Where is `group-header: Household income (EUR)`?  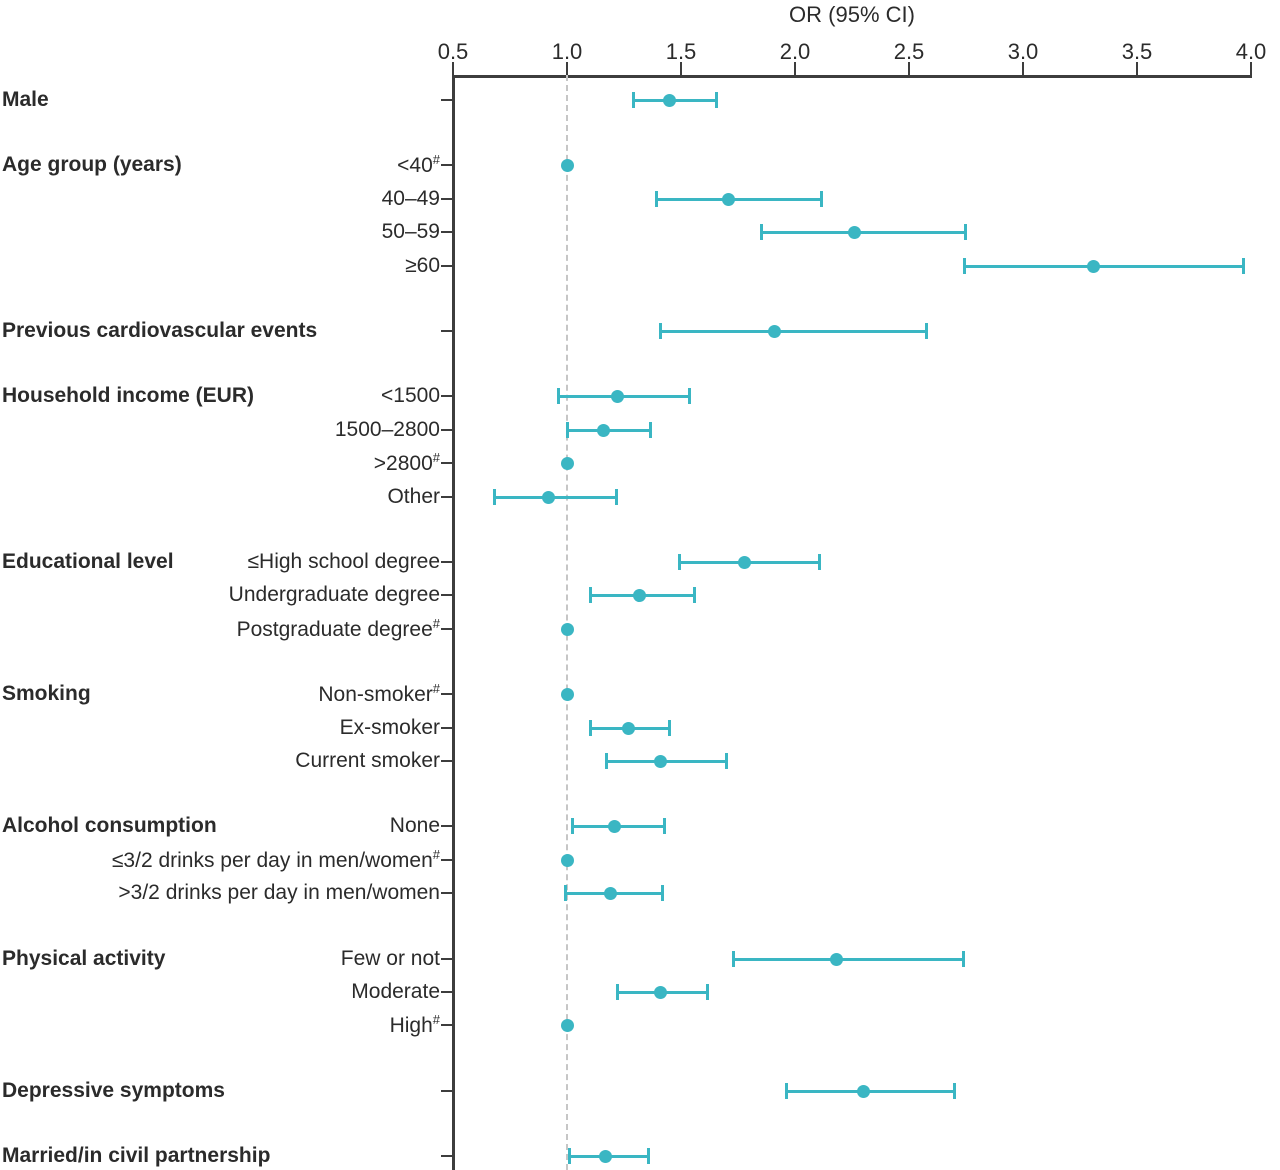
group-header: Household income (EUR) is located at coordinates (128, 395).